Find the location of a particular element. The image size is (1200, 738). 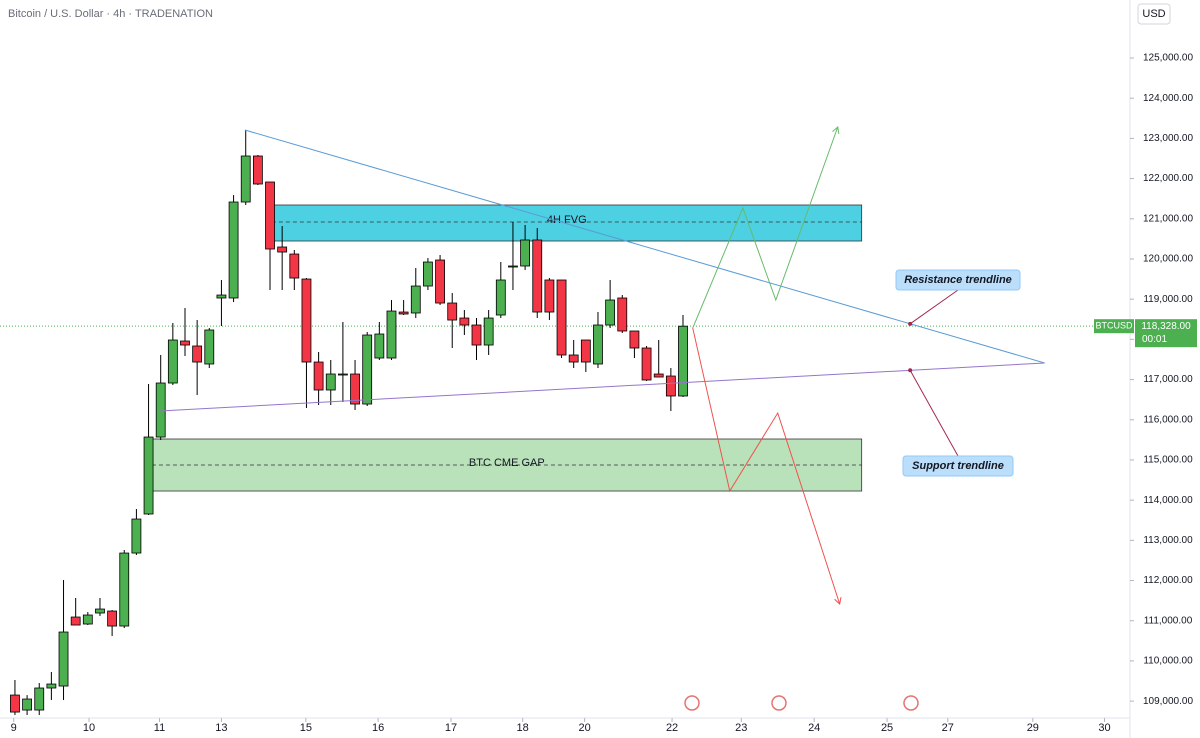

y-tick-label: 112,000.00 is located at coordinates (1168, 580).